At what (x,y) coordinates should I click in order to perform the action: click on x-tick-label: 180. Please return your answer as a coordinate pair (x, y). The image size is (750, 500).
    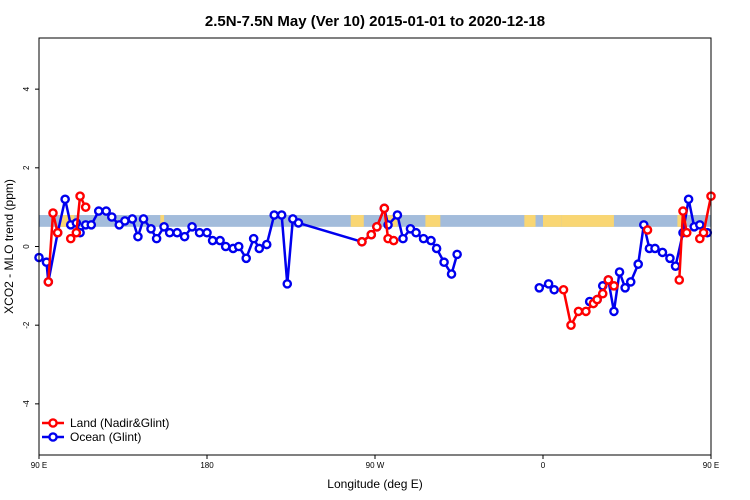
    Looking at the image, I should click on (207, 465).